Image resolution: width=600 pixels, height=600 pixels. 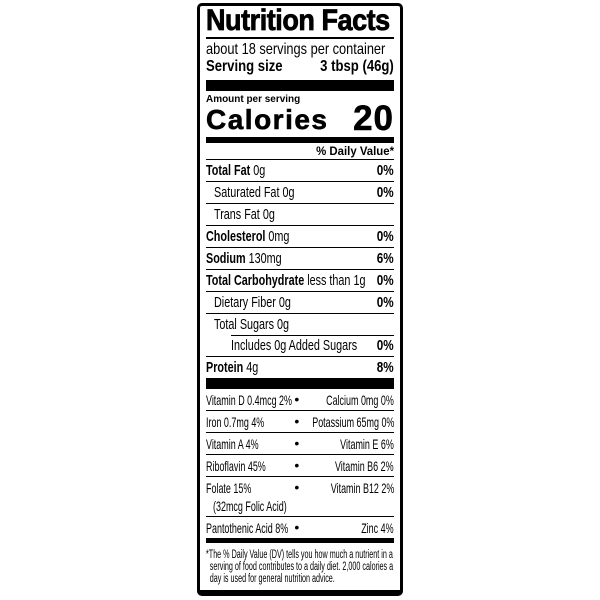 I want to click on micronutrient-right: Vitamin B12 2%, so click(x=362, y=488).